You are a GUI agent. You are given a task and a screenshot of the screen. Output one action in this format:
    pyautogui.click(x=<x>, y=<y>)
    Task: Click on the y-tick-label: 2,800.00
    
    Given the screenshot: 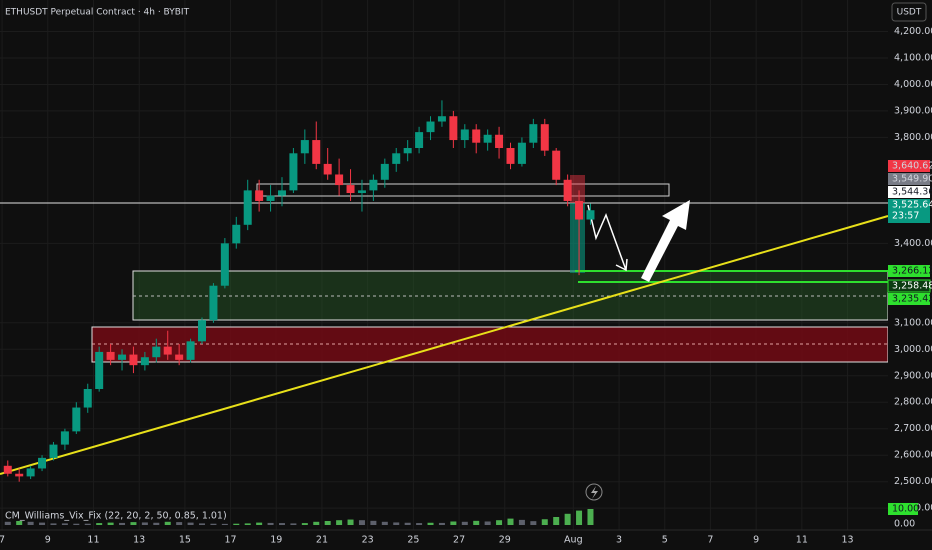 What is the action you would take?
    pyautogui.click(x=913, y=402)
    